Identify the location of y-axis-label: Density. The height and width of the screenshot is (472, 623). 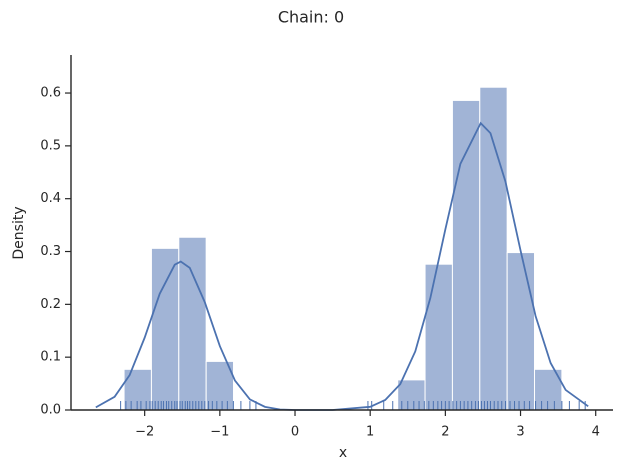
(19, 232).